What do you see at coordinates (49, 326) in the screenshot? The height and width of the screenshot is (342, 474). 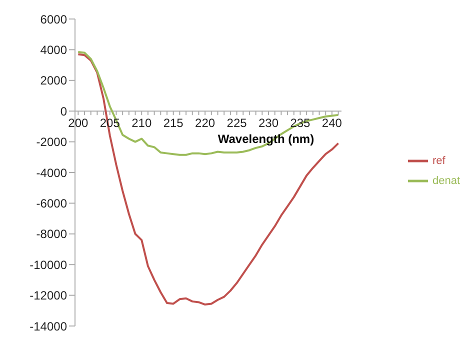 I see `y-tick-label: -14000` at bounding box center [49, 326].